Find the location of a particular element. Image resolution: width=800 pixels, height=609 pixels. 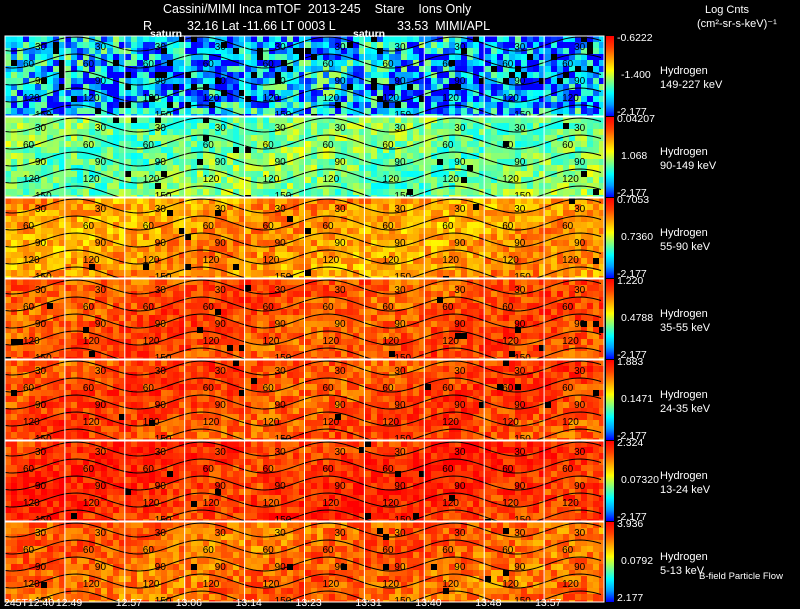

contour-label: 30 is located at coordinates (281, 128).